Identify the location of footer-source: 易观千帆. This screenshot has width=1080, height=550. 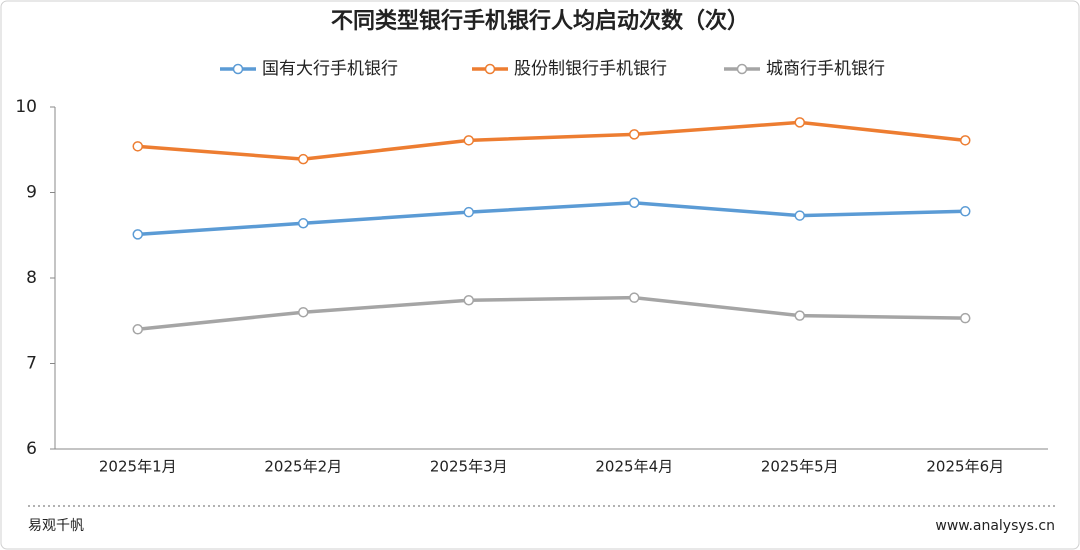
(56, 526).